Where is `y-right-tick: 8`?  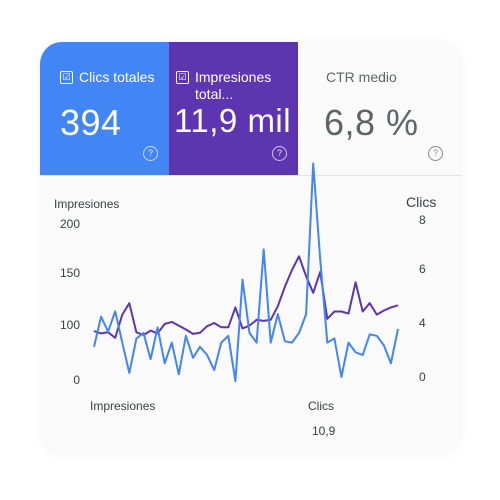 y-right-tick: 8 is located at coordinates (422, 220).